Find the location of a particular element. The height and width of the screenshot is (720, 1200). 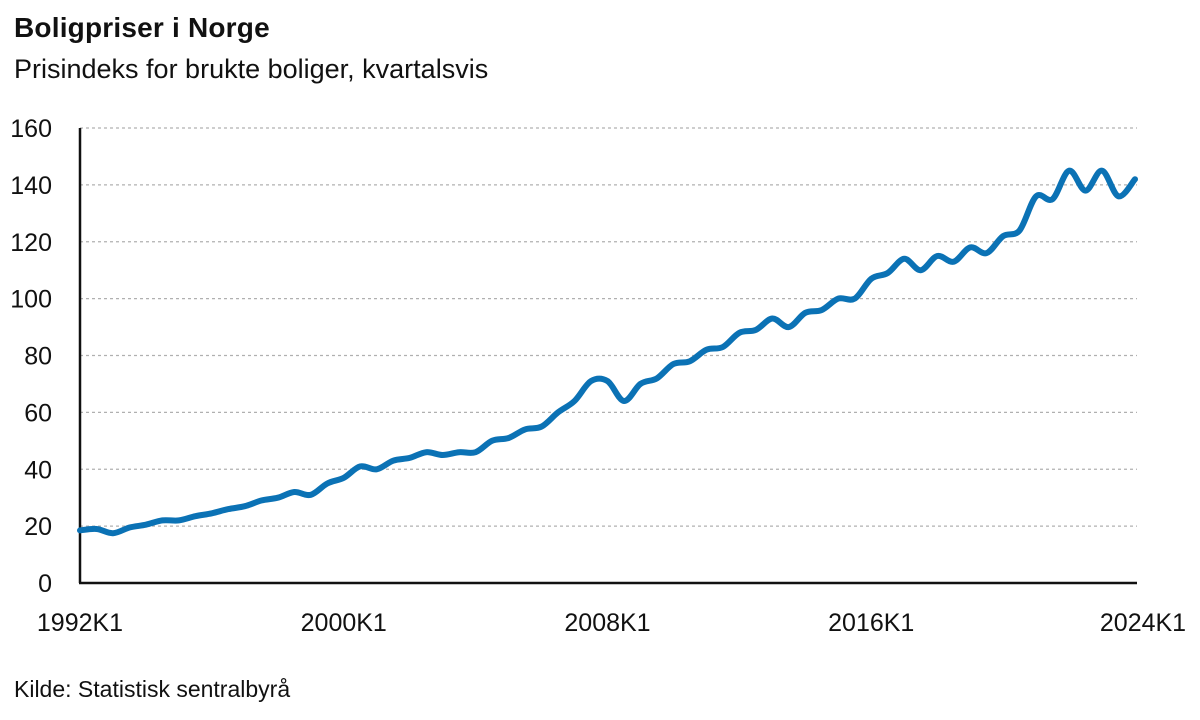

x-tick-label: 2008K1 is located at coordinates (607, 623).